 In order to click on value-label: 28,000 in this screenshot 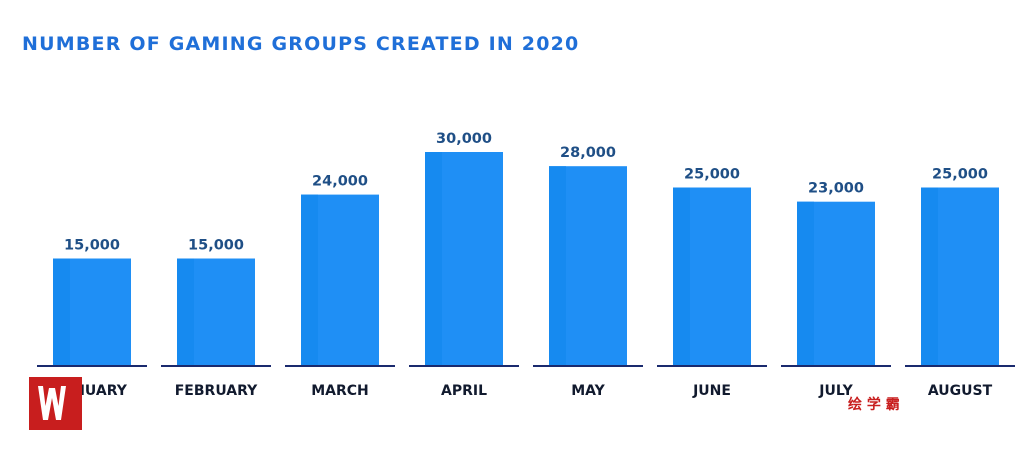, I will do `click(588, 153)`.